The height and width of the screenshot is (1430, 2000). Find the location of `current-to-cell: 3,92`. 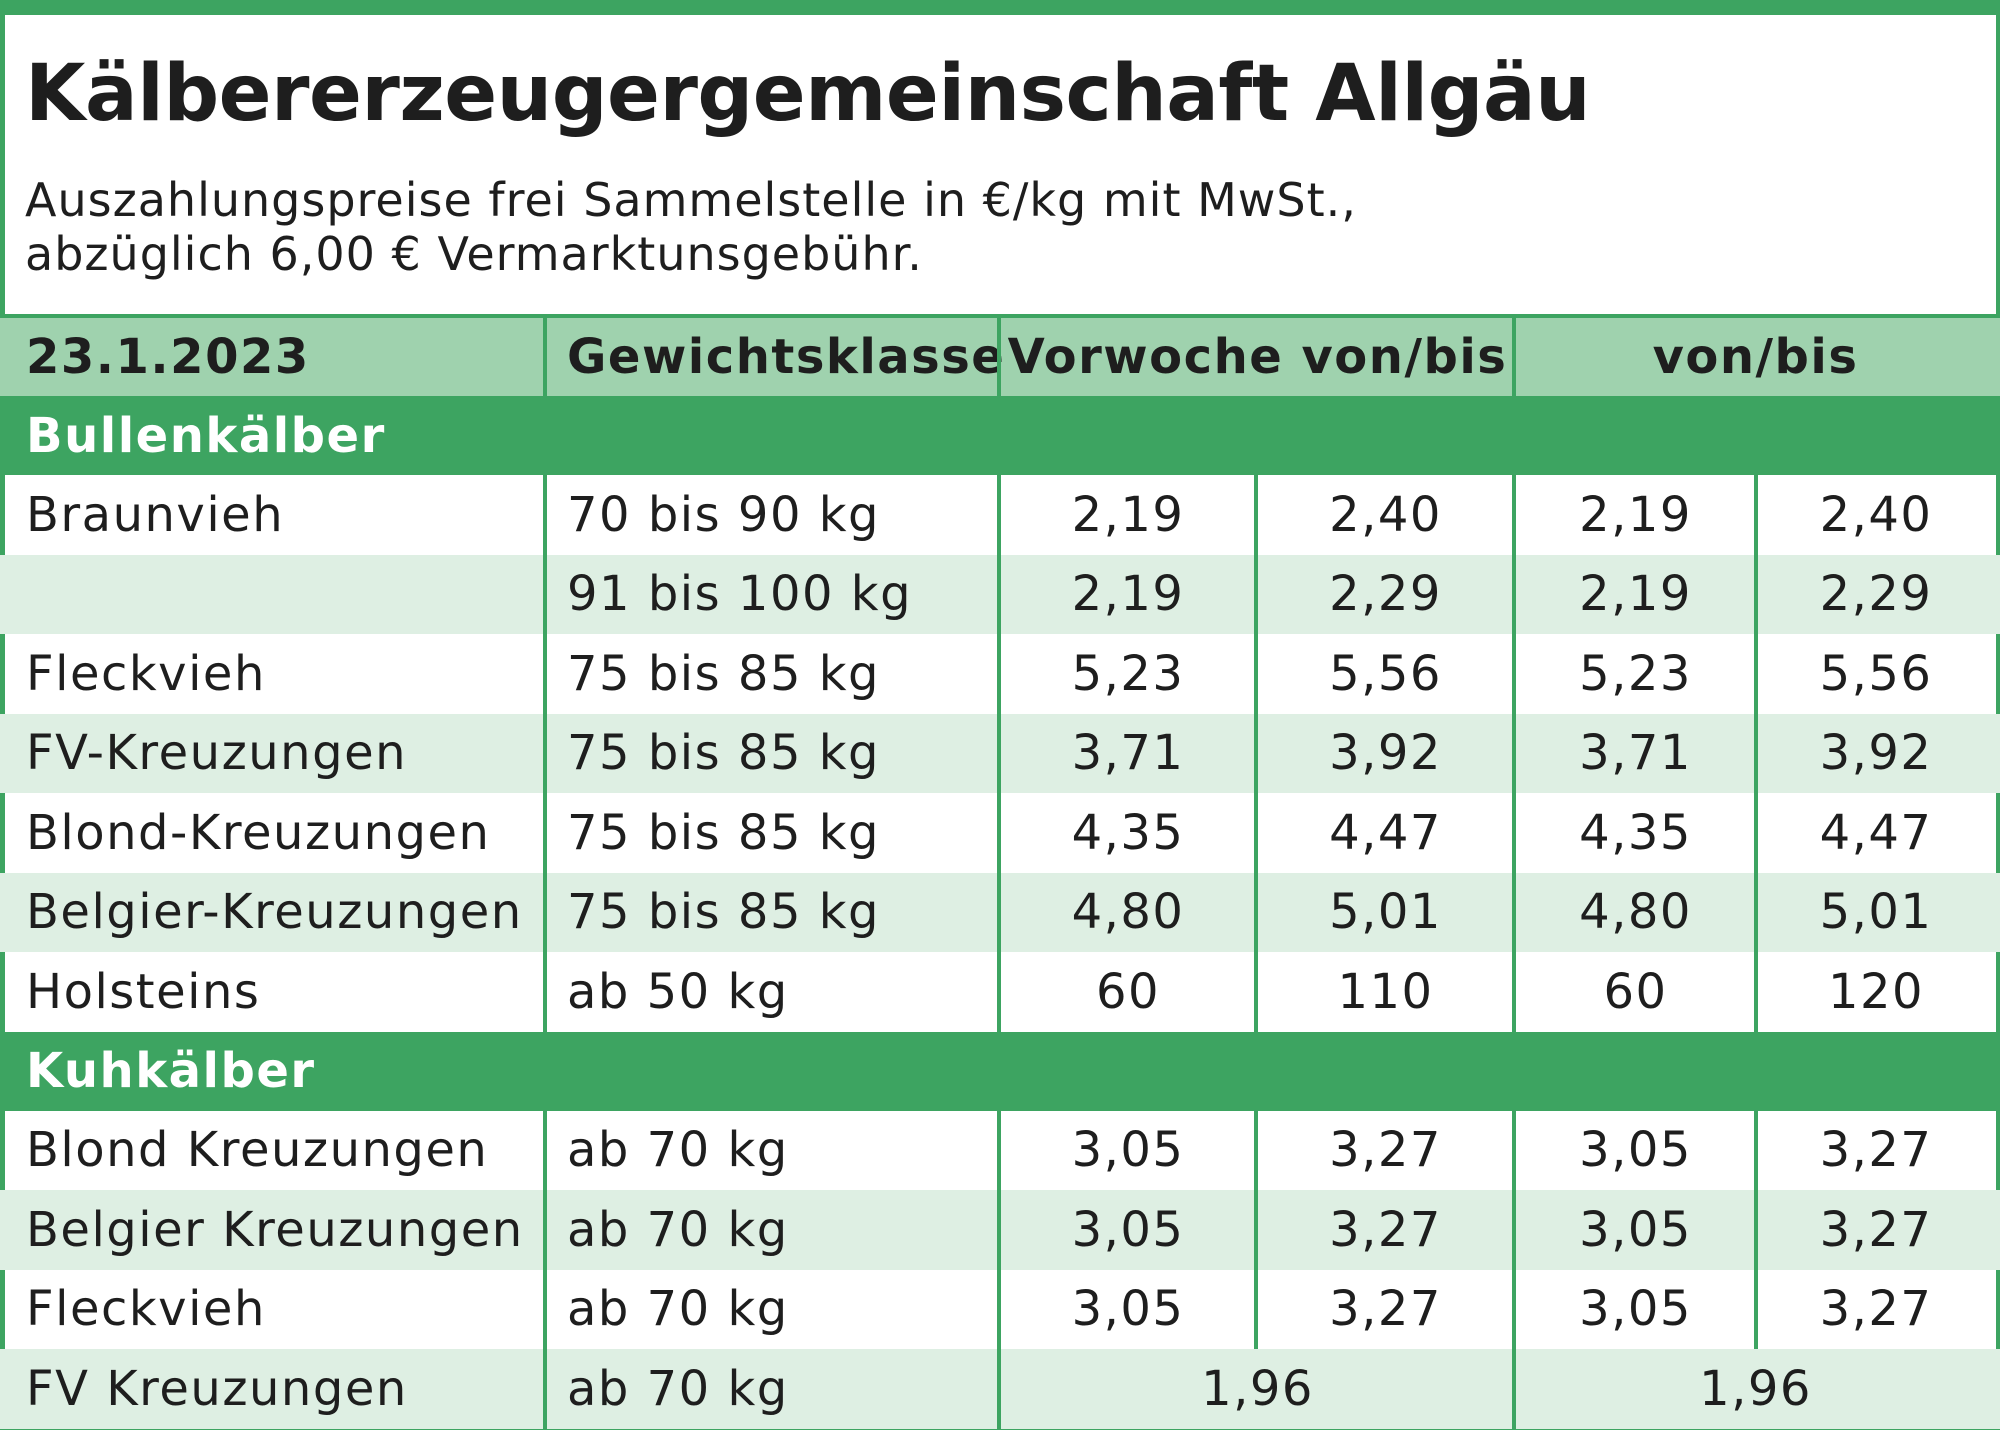

current-to-cell: 3,92 is located at coordinates (1876, 753).